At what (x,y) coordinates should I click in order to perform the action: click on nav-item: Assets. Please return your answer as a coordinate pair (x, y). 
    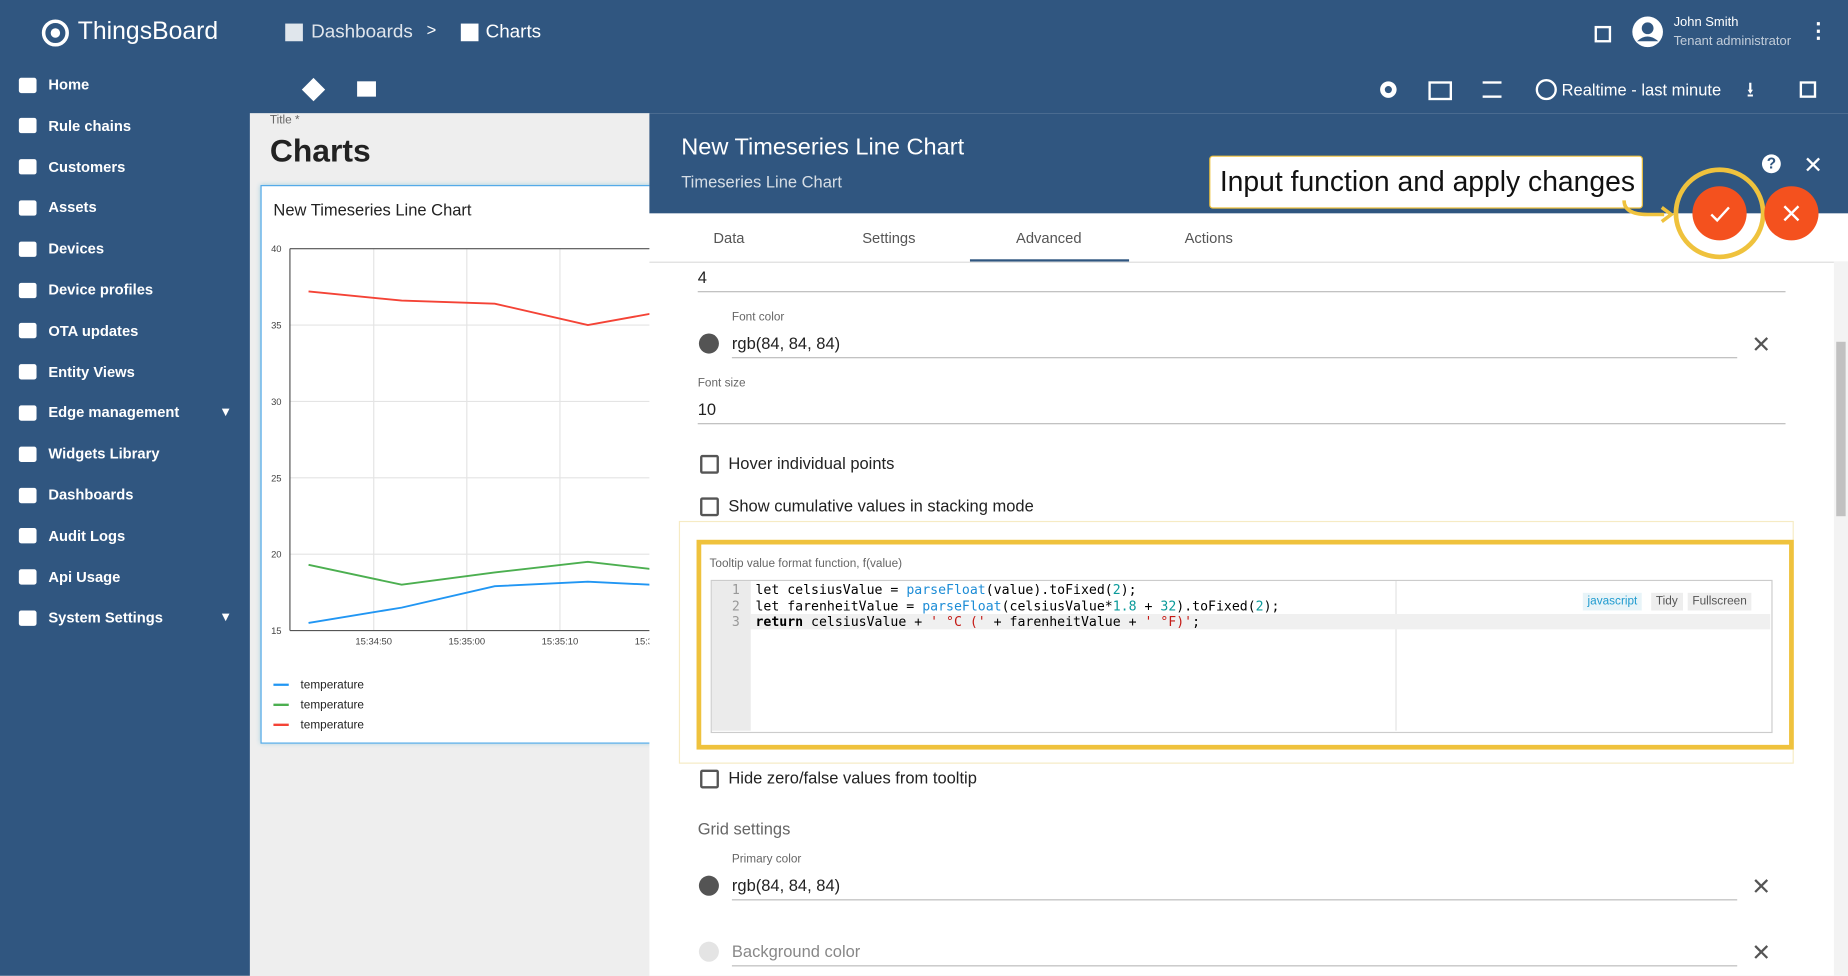
    Looking at the image, I should click on (125, 208).